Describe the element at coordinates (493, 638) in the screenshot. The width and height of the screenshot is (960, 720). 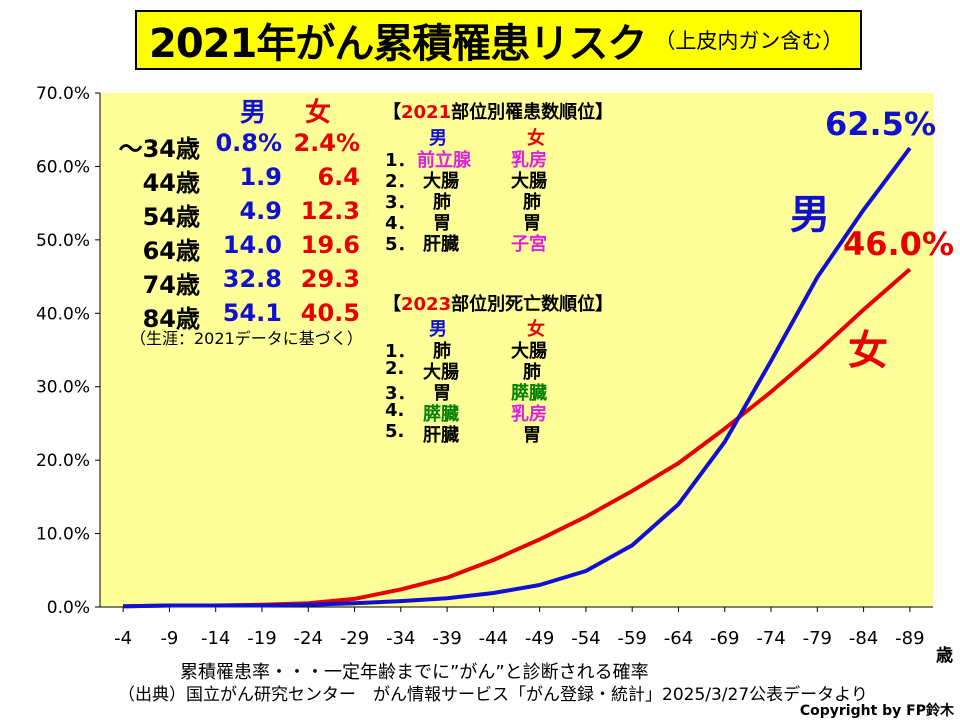
I see `x-tick-label: -44` at that location.